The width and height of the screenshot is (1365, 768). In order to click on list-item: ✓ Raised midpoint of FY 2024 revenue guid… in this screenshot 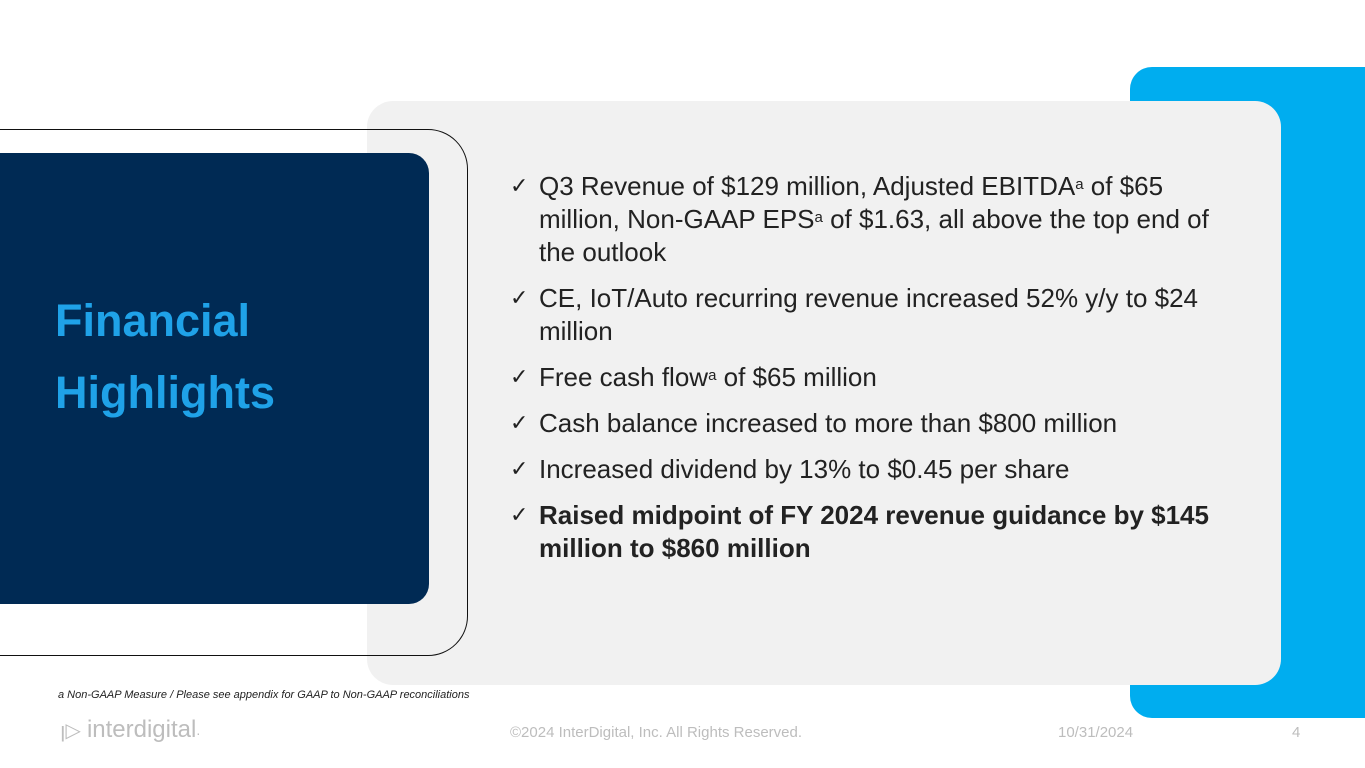, I will do `click(875, 532)`.